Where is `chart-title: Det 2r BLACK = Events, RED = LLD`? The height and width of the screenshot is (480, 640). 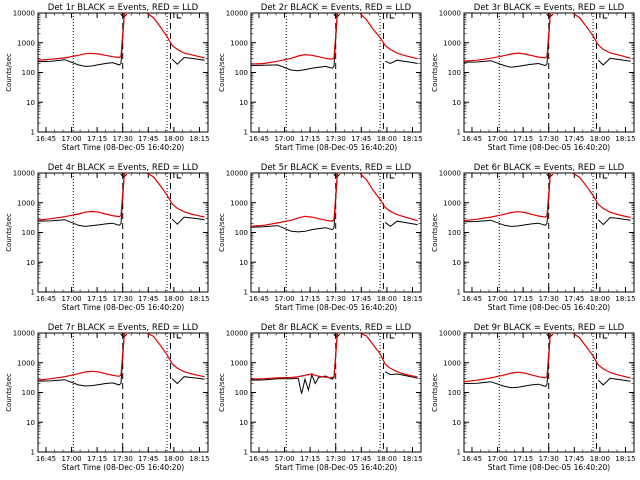 chart-title: Det 2r BLACK = Events, RED = LLD is located at coordinates (336, 8).